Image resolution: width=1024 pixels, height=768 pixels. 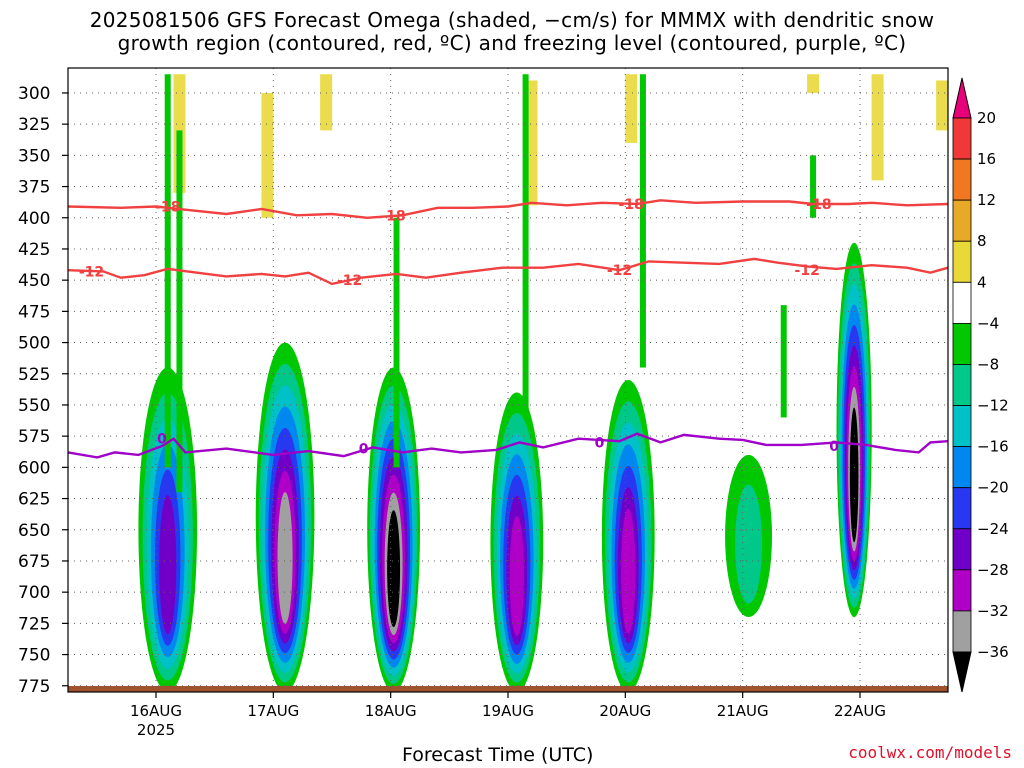 What do you see at coordinates (743, 711) in the screenshot?
I see `x-tick-label: 21AUG` at bounding box center [743, 711].